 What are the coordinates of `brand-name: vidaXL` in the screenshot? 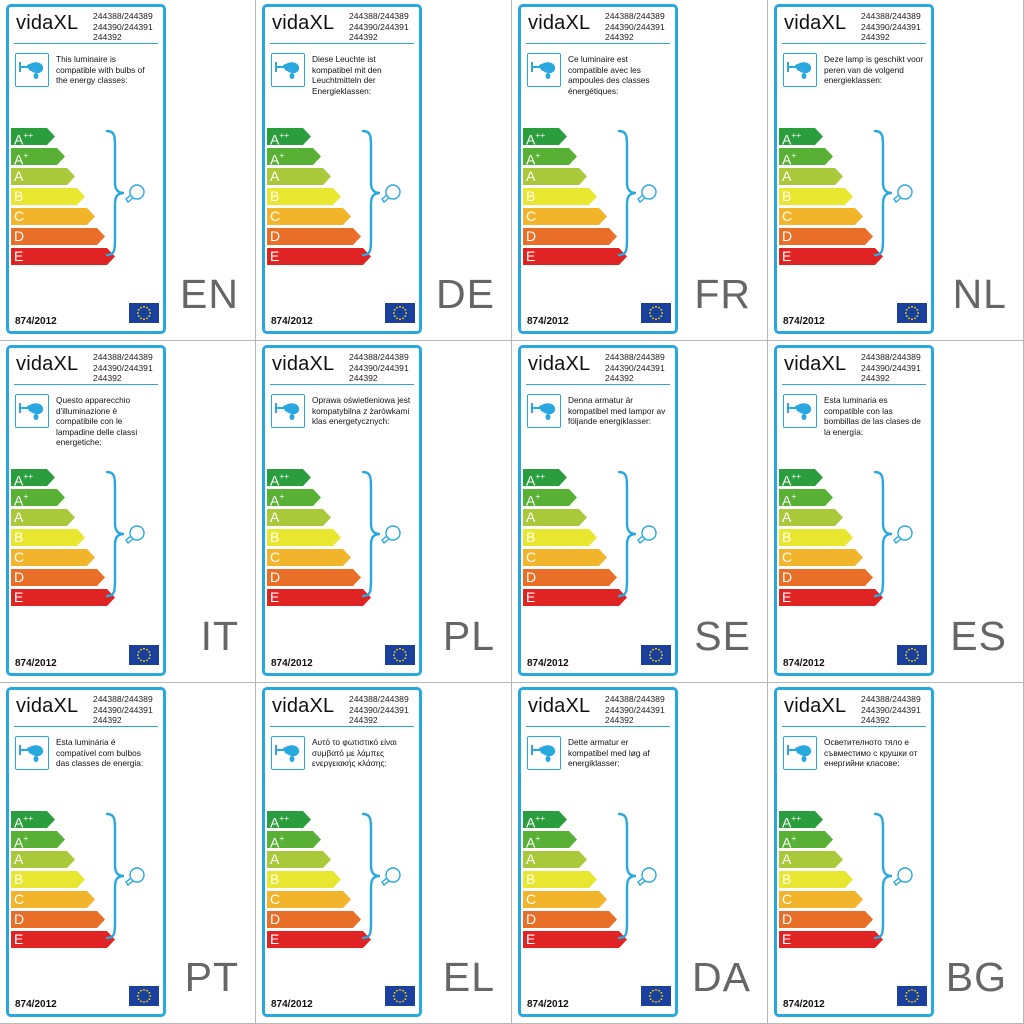 It's located at (559, 364).